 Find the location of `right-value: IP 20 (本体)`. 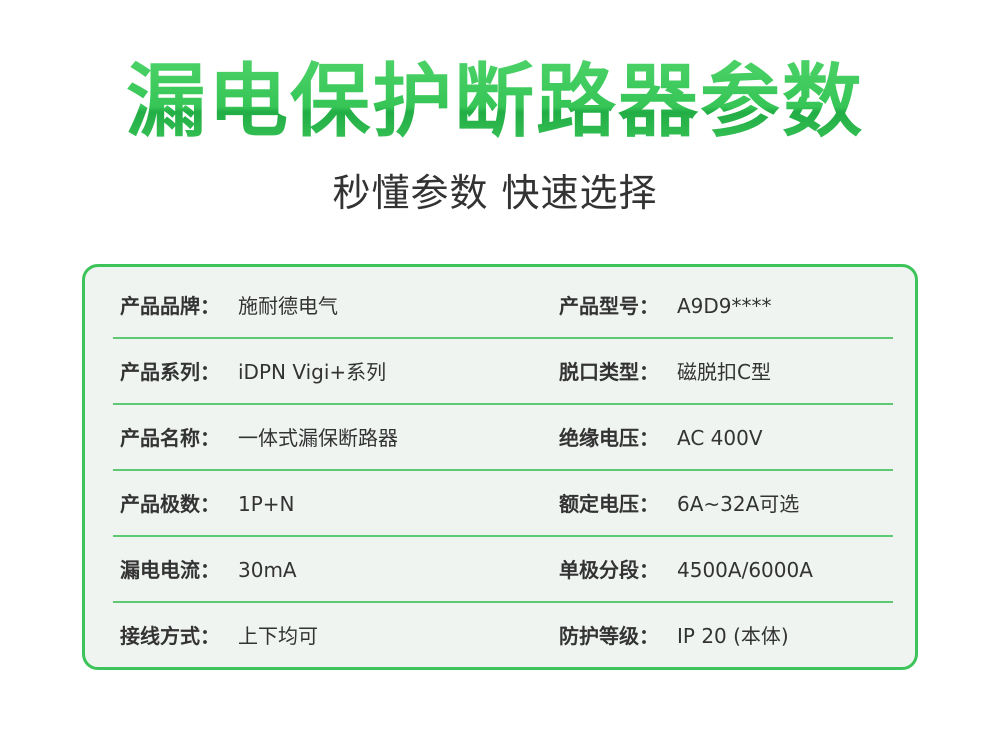

right-value: IP 20 (本体) is located at coordinates (733, 636).